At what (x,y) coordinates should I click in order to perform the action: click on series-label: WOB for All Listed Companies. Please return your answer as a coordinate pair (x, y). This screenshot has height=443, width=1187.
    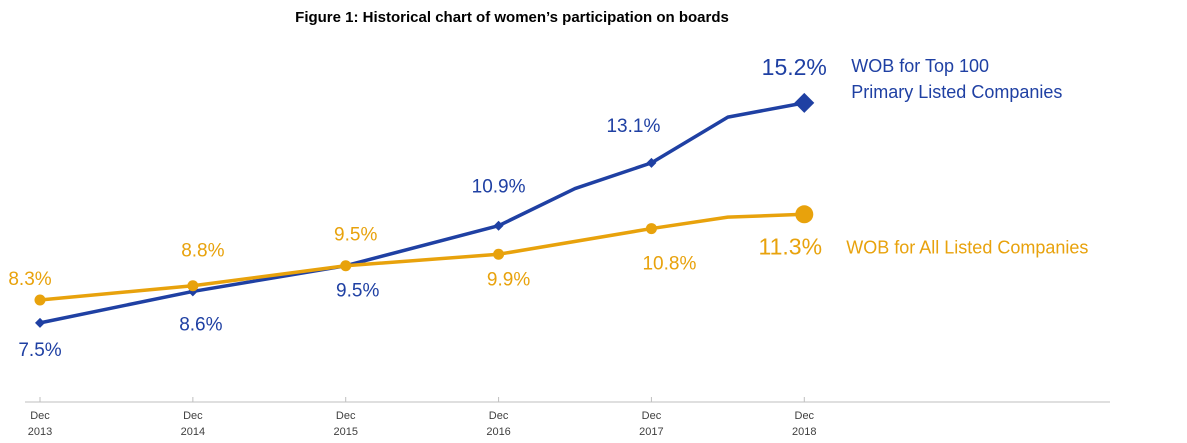
    Looking at the image, I should click on (967, 247).